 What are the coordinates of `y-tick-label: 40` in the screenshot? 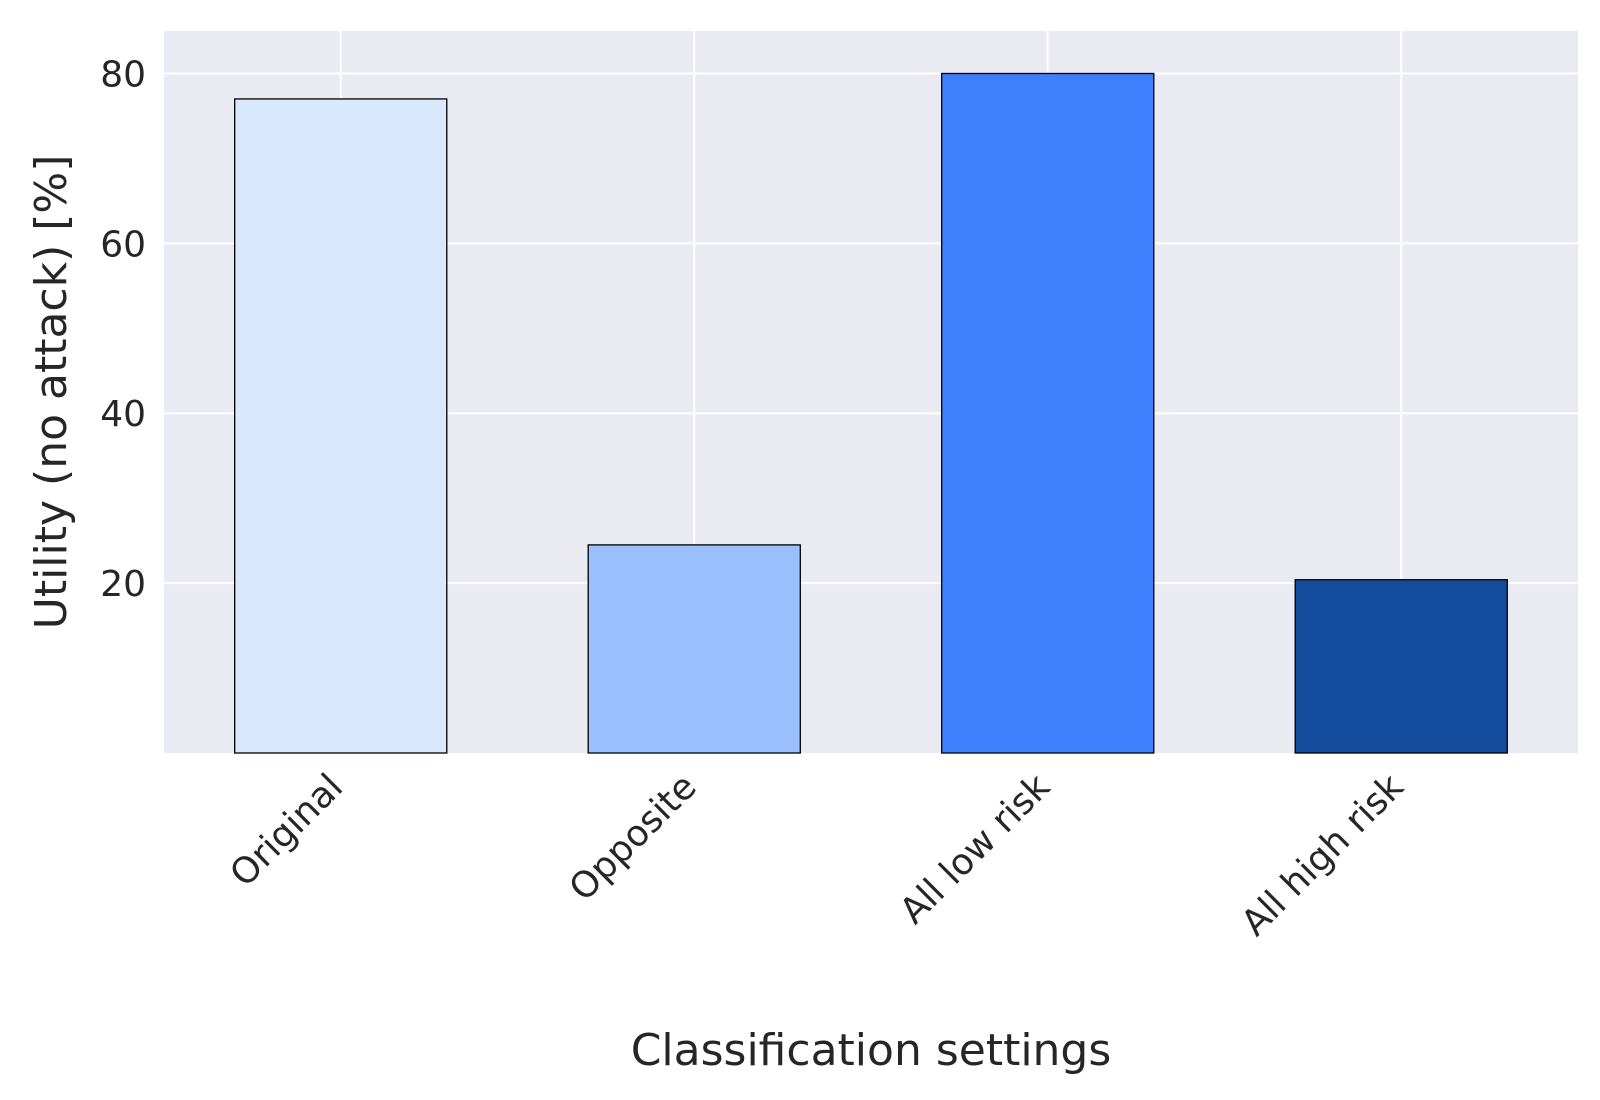 It's located at (123, 414).